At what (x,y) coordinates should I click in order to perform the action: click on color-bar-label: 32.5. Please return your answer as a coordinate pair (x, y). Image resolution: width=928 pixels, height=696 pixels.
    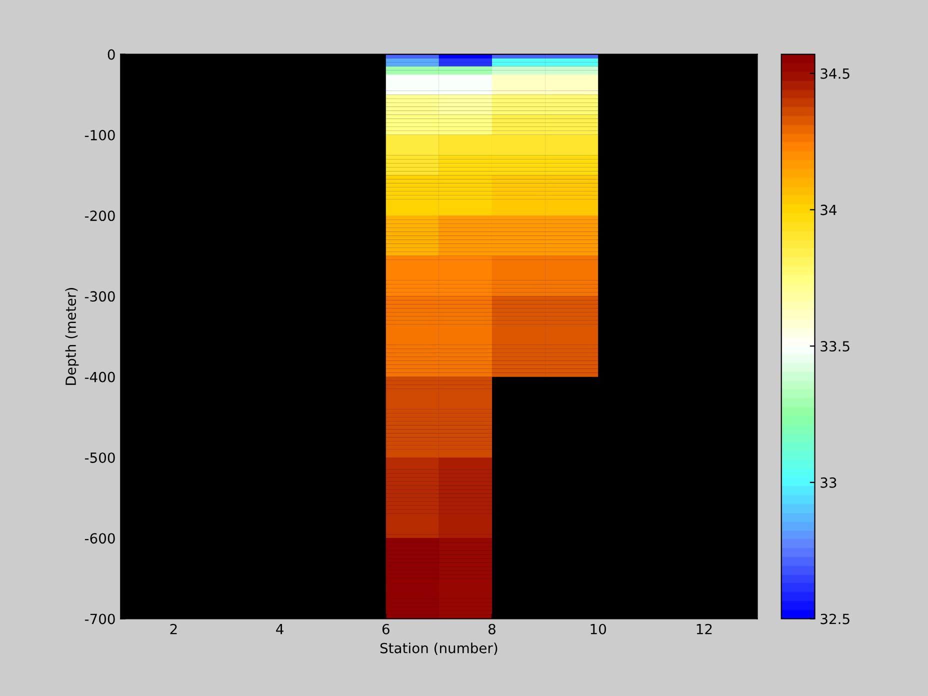
    Looking at the image, I should click on (835, 619).